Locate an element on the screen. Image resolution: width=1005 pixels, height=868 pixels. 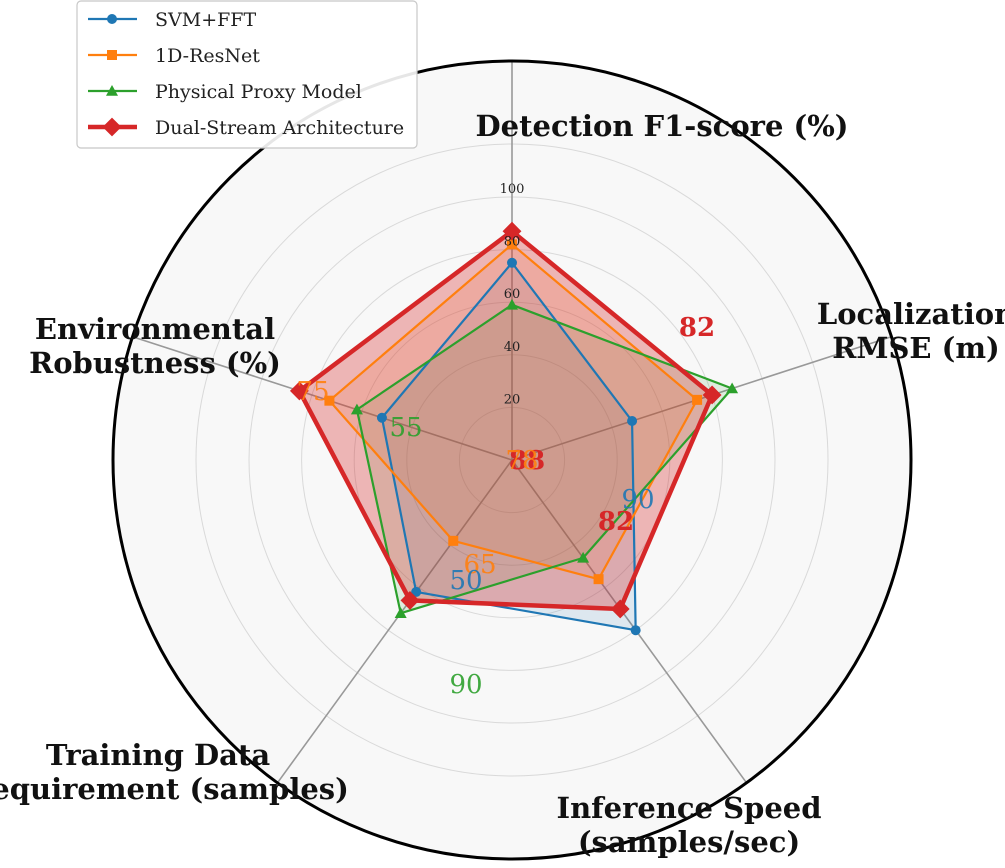
annotation-label: 50 is located at coordinates (465, 581).